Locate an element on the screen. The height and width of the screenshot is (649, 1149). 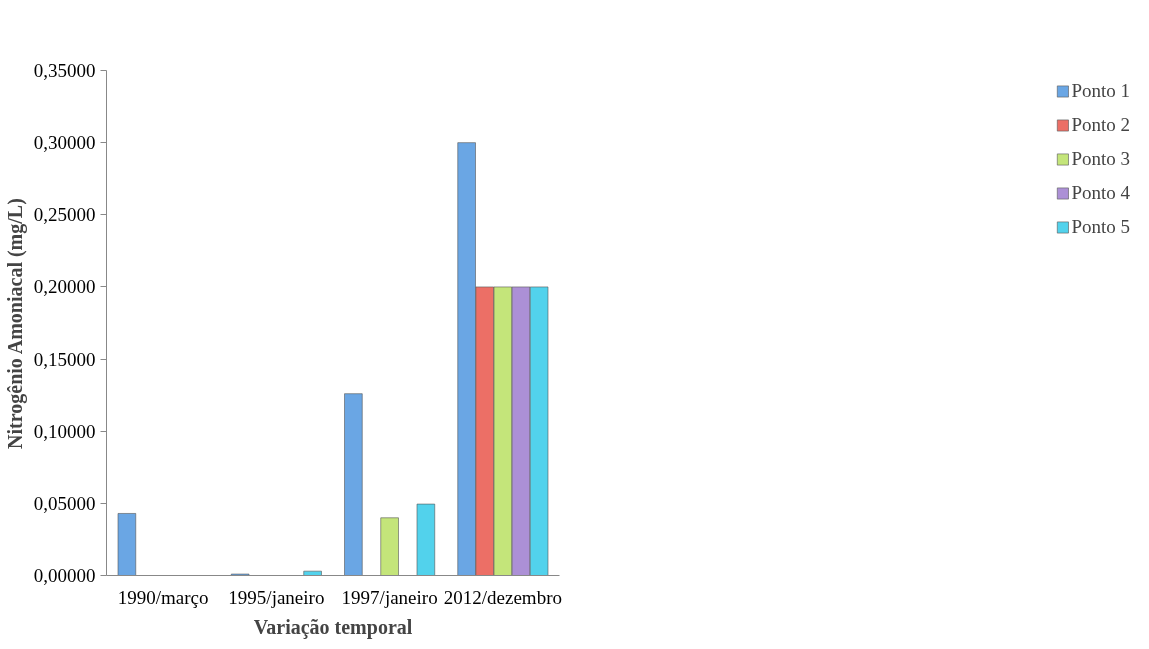
legend-label: Ponto 1 is located at coordinates (1100, 91).